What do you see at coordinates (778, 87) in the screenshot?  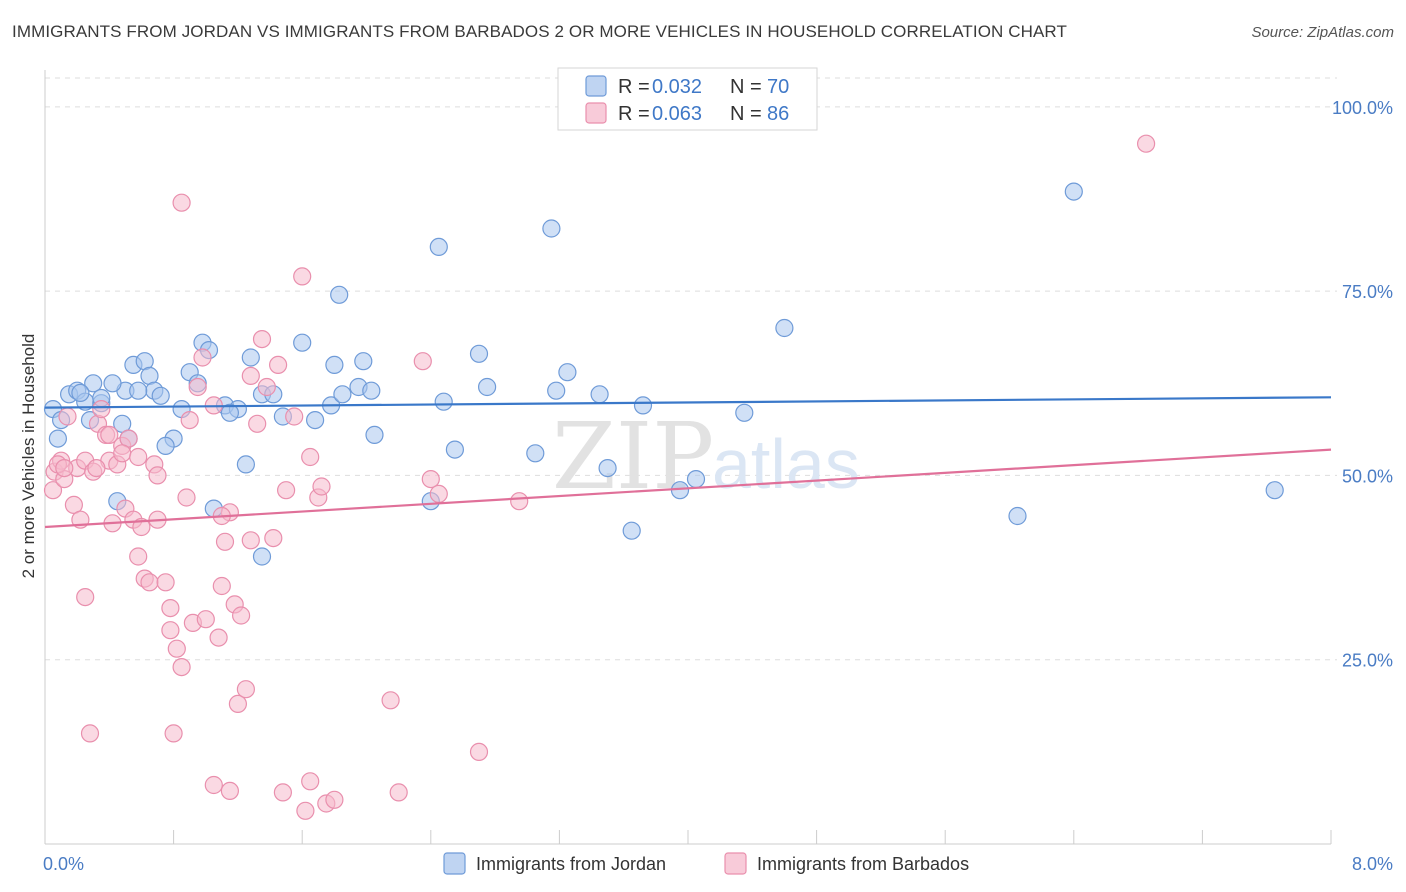 I see `legend-jordan-n-value: 70` at bounding box center [778, 87].